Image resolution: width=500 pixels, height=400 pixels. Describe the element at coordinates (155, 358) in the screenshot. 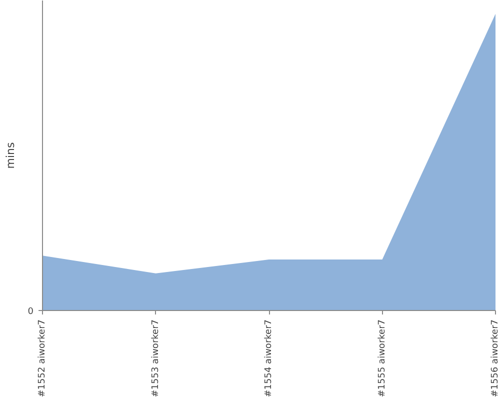

I see `x-tick-label: #1553 aiworker7` at that location.